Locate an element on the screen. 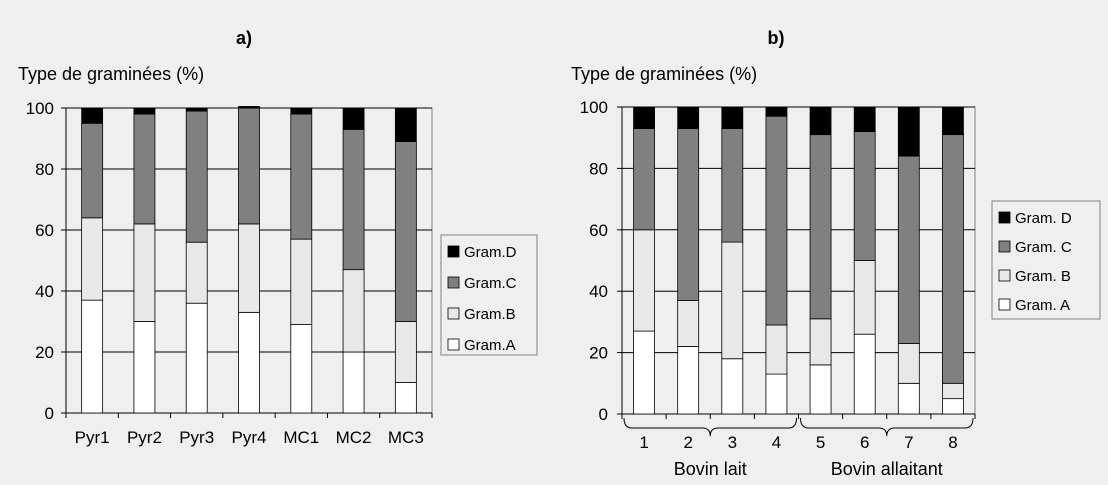  x-tick-label: 3 is located at coordinates (732, 442).